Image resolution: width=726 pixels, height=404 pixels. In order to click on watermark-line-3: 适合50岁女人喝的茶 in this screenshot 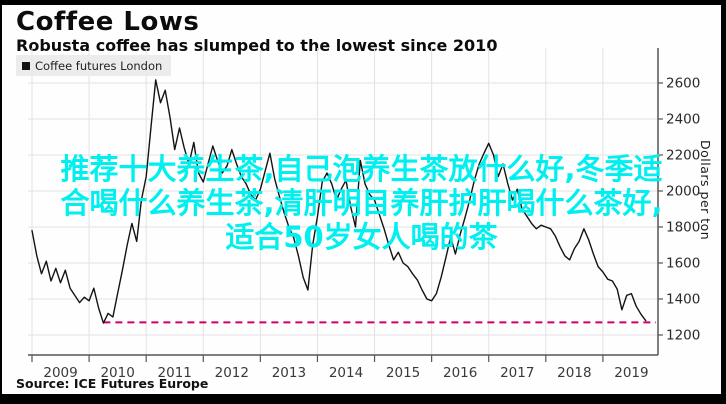, I will do `click(361, 237)`.